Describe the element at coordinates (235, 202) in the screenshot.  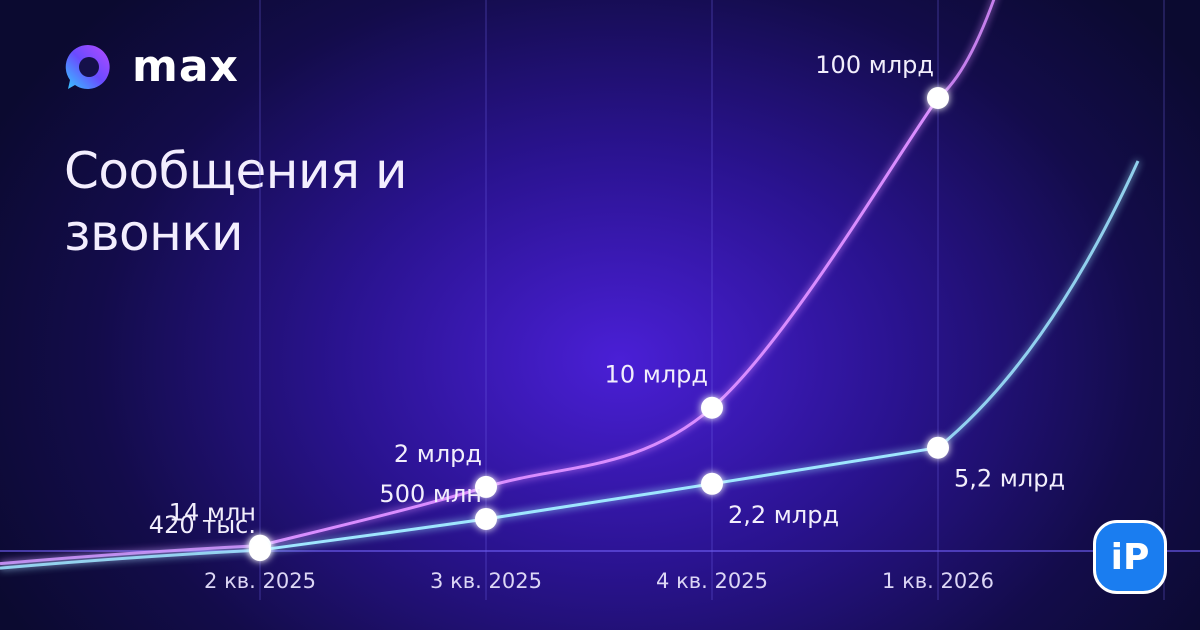
I see `chart-title: Сообщения и звонки` at that location.